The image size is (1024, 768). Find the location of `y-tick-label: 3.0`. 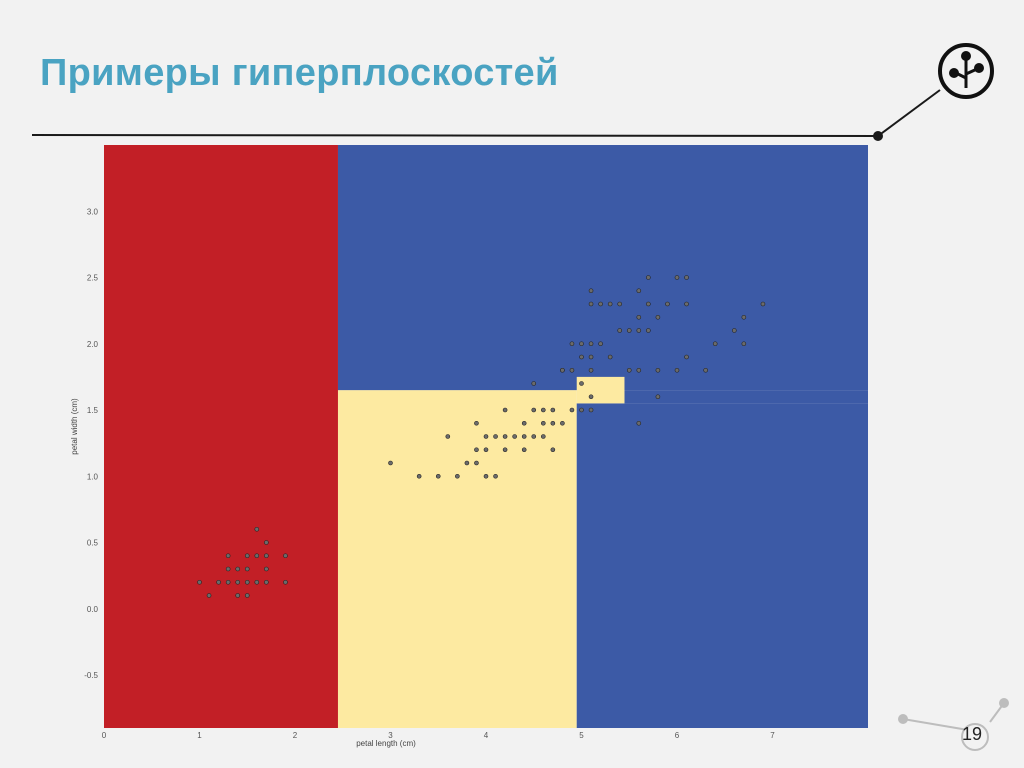

y-tick-label: 3.0 is located at coordinates (93, 211).